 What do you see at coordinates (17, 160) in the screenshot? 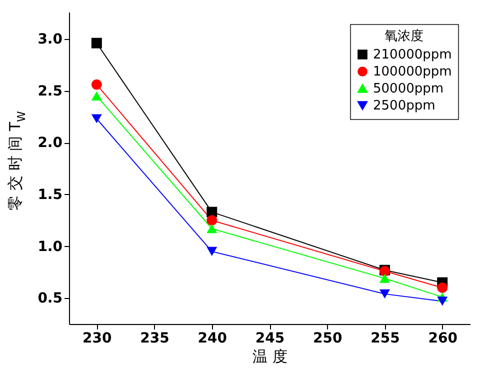
I see `y-axis-title: 零 交 时 间 TW` at bounding box center [17, 160].